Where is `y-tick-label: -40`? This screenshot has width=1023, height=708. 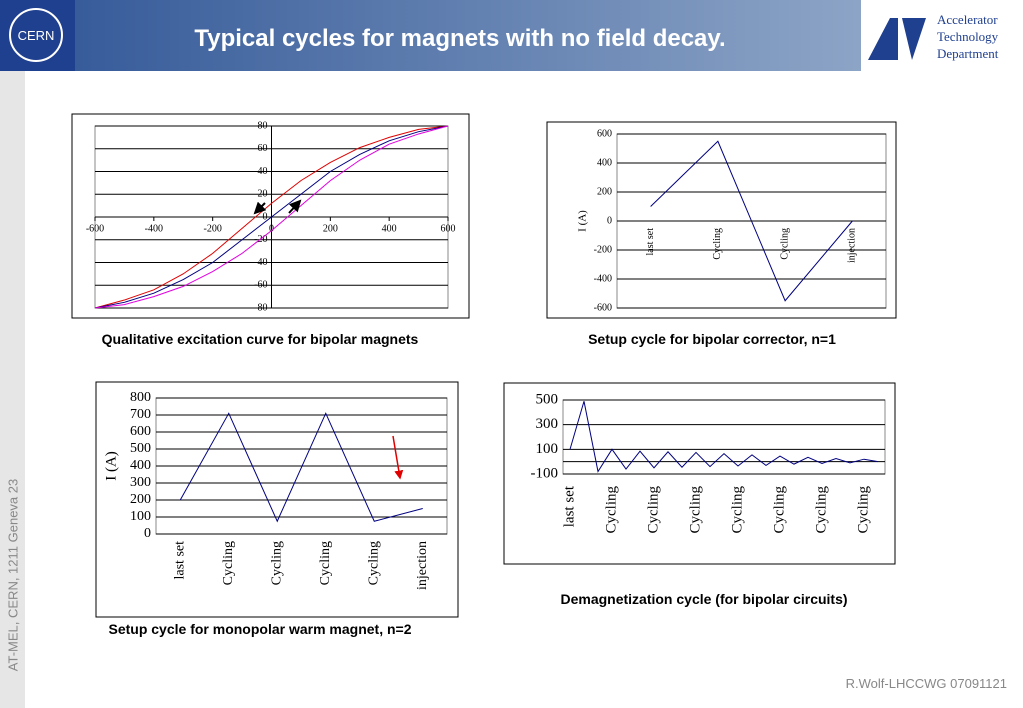
y-tick-label: -40 is located at coordinates (260, 262).